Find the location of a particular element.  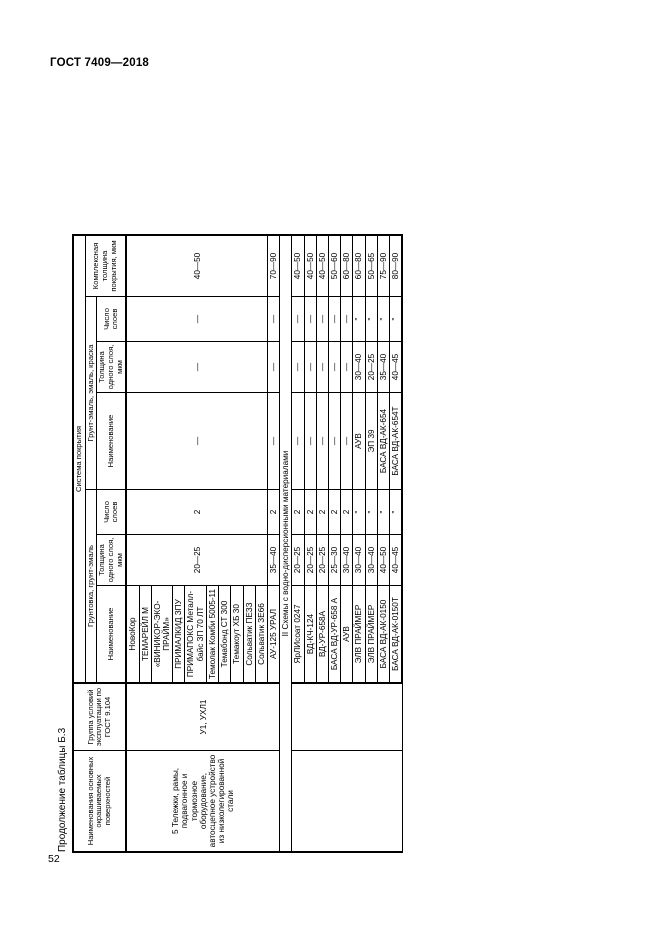

col-header-pe-name: Наименование is located at coordinates (111, 440).